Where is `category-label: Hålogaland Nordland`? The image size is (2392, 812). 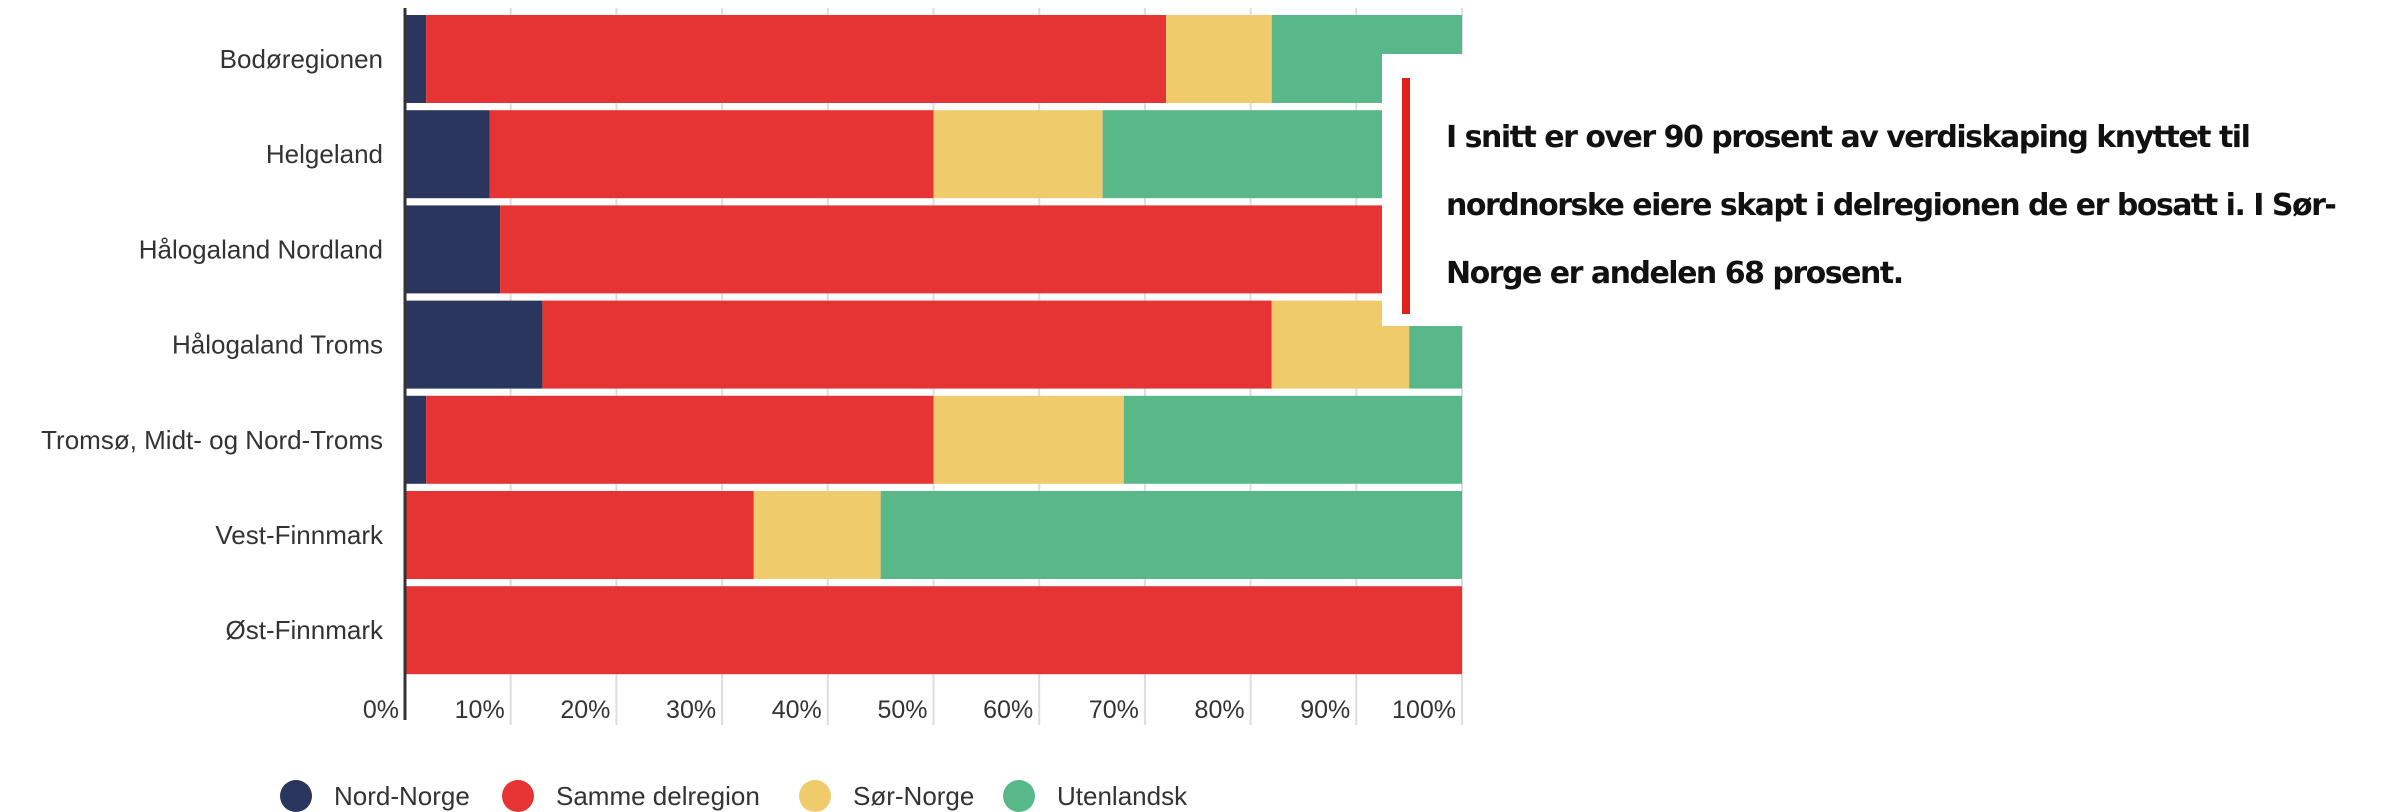 category-label: Hålogaland Nordland is located at coordinates (261, 249).